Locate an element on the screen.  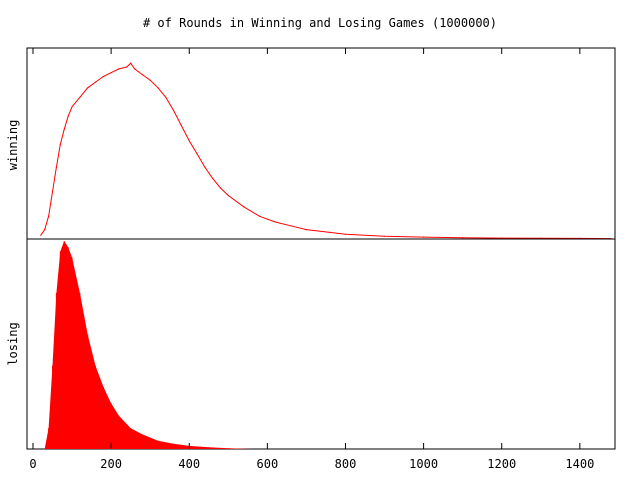
x-tick-label: 1200 is located at coordinates (501, 464).